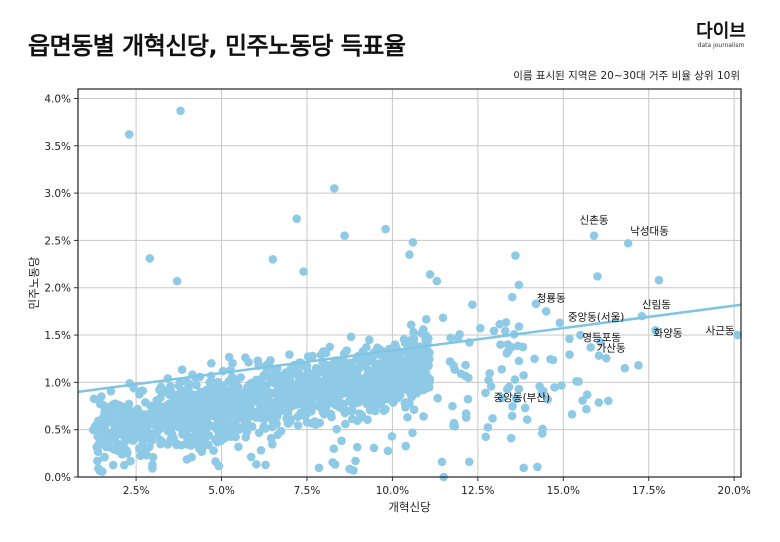 Image resolution: width=780 pixels, height=542 pixels. I want to click on point-label: 영등포동, so click(601, 338).